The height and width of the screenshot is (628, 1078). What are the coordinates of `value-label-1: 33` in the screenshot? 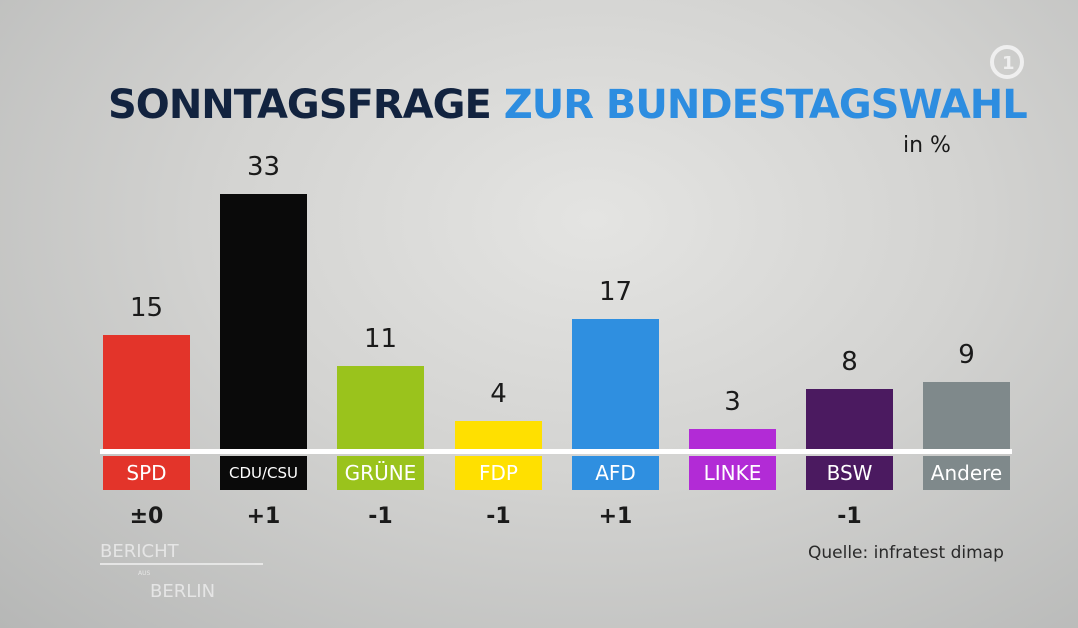 It's located at (263, 166).